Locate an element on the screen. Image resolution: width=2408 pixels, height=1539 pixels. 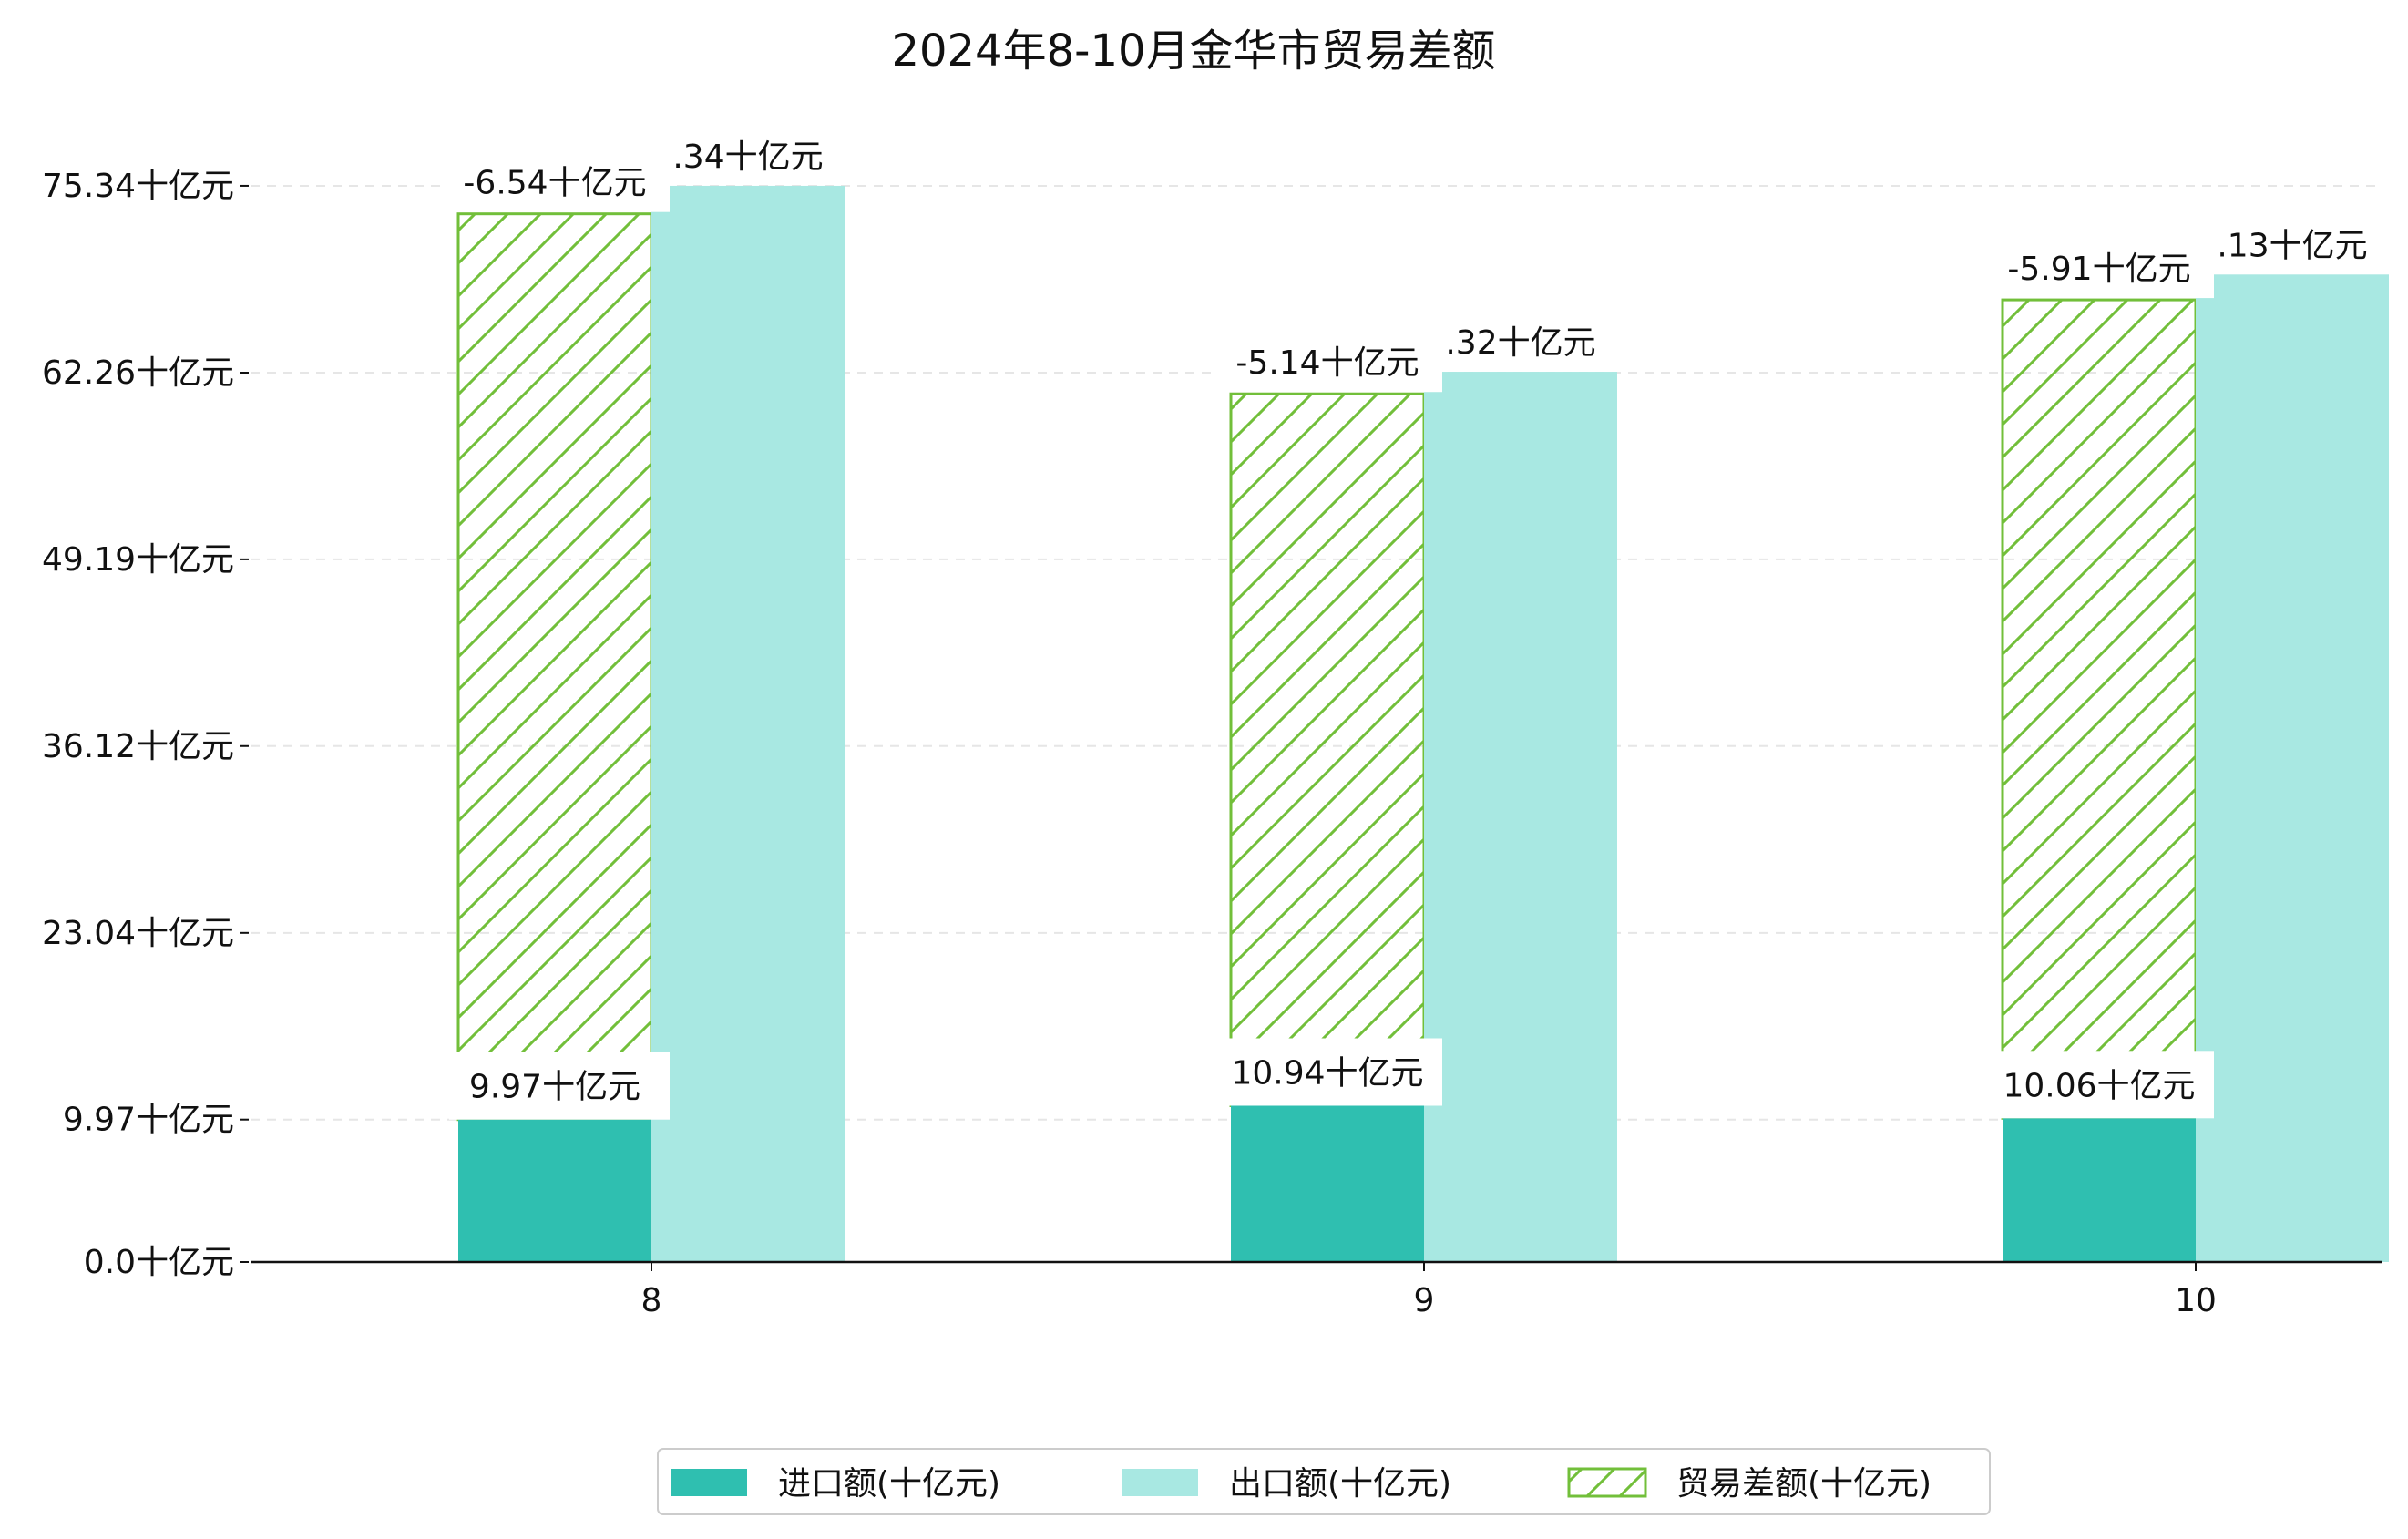
y-tick-label: 49.19十亿元 is located at coordinates (138, 560).